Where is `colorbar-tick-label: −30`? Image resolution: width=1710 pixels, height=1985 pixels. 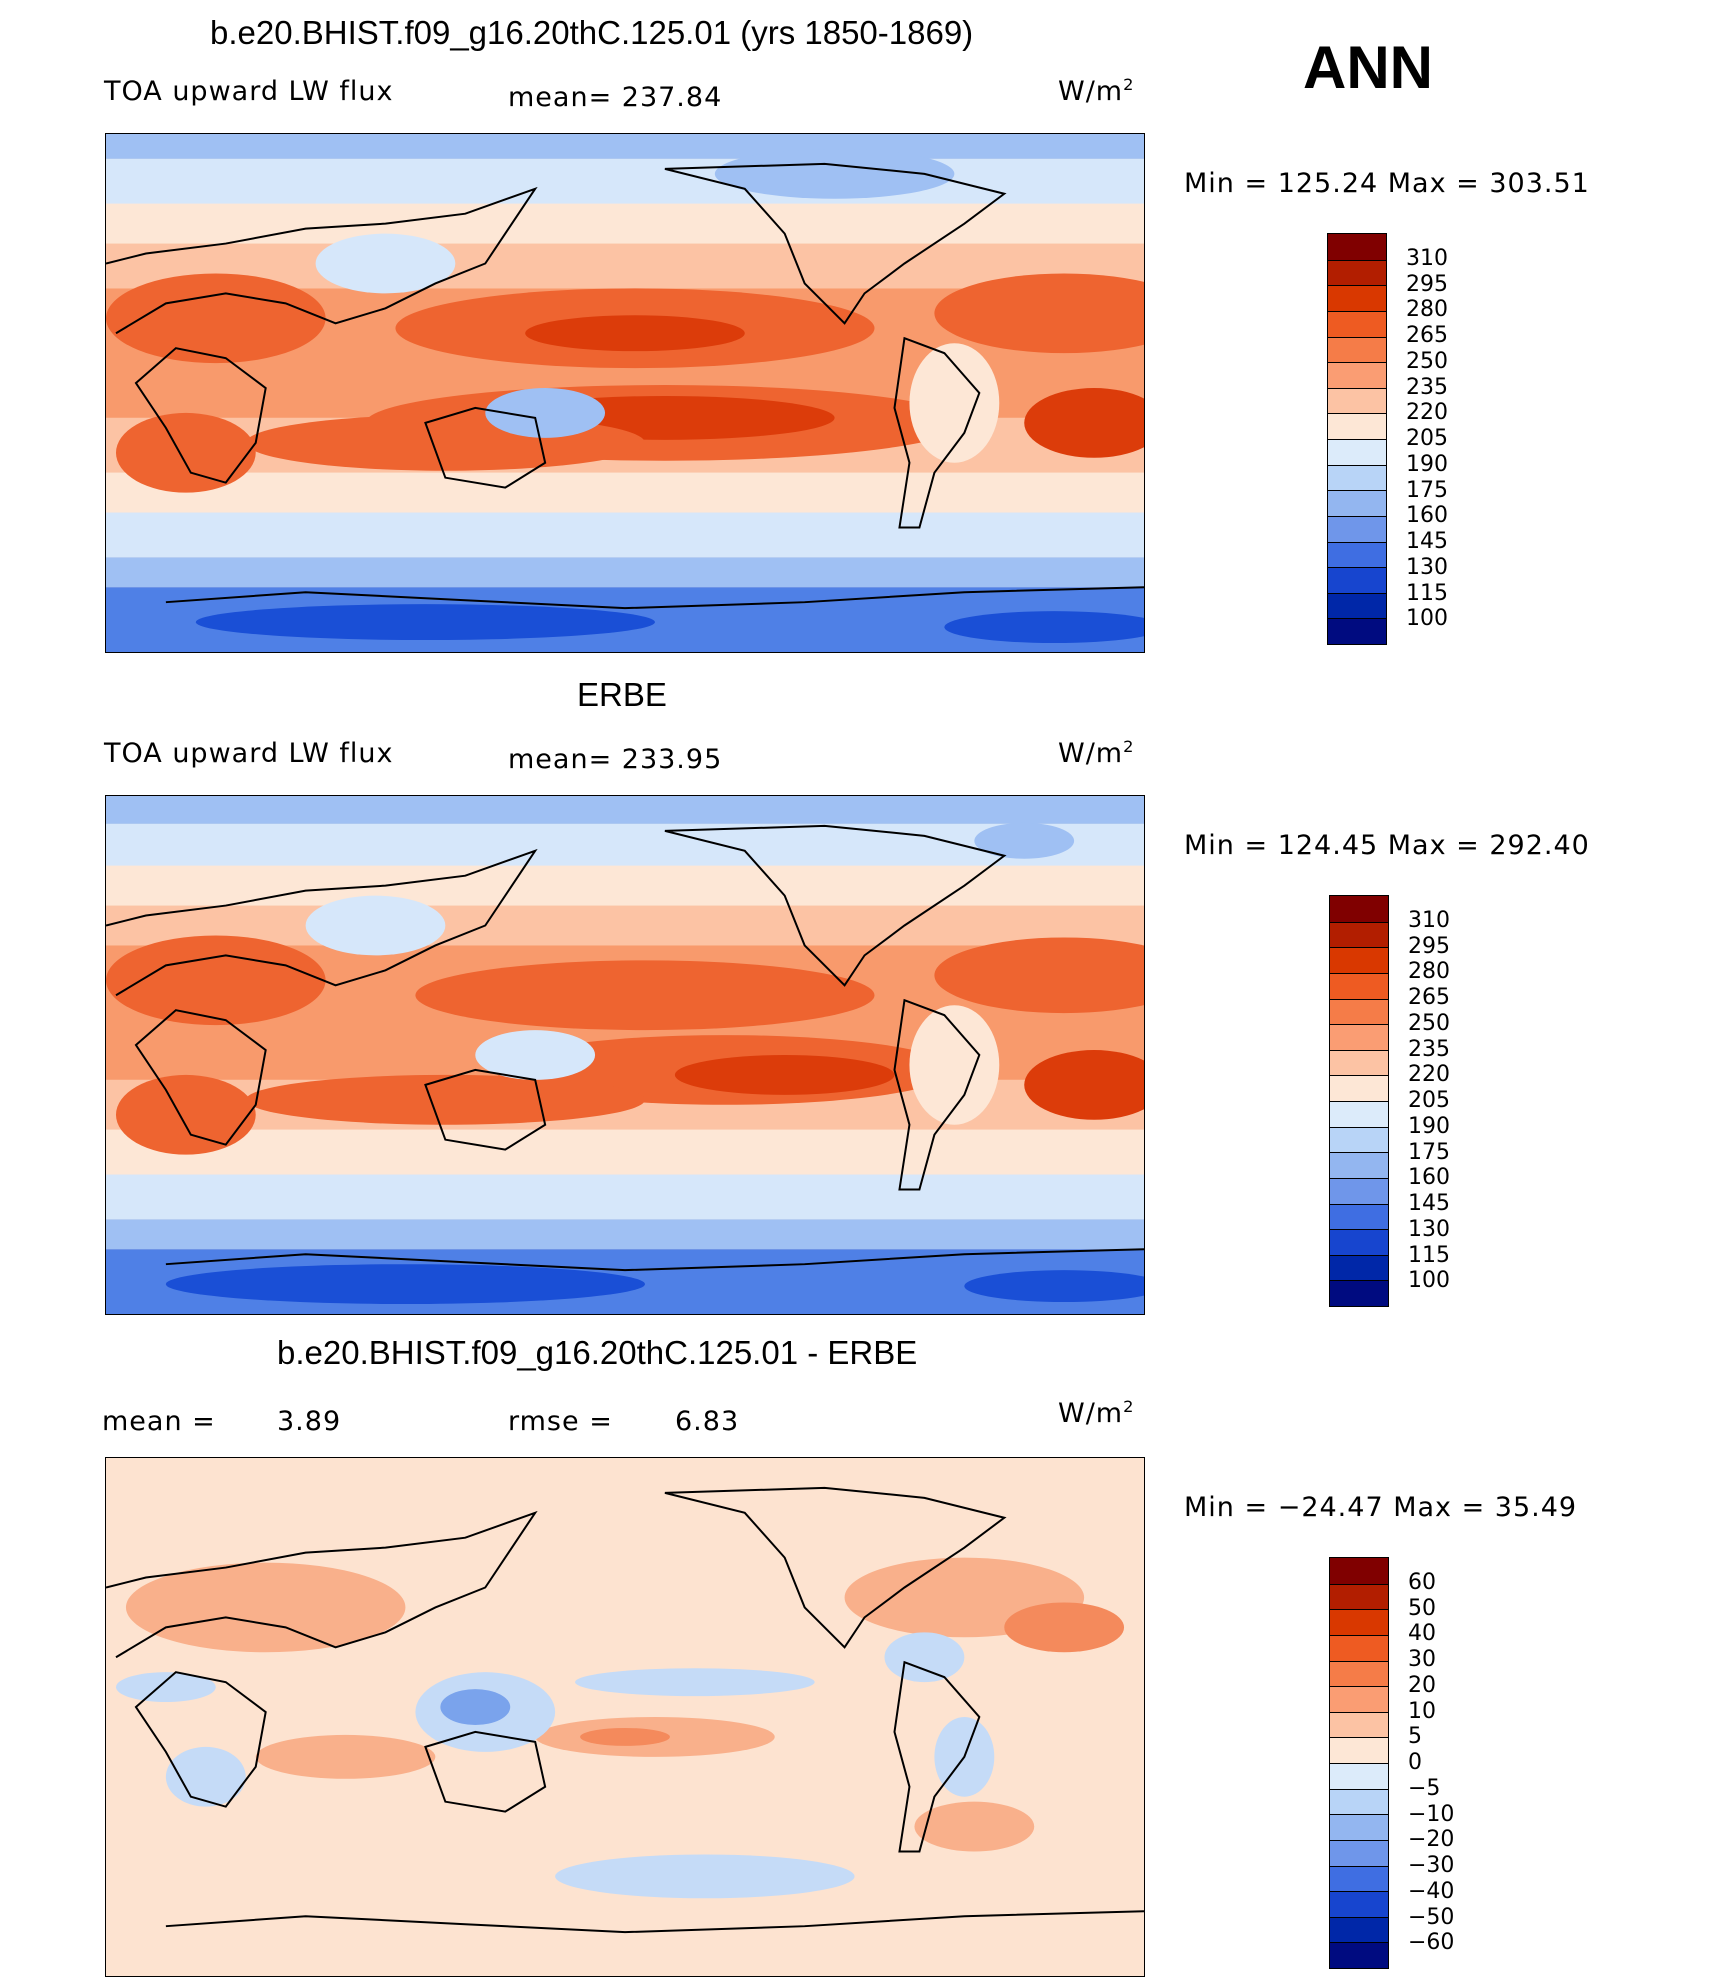
colorbar-tick-label: −30 is located at coordinates (1431, 1865).